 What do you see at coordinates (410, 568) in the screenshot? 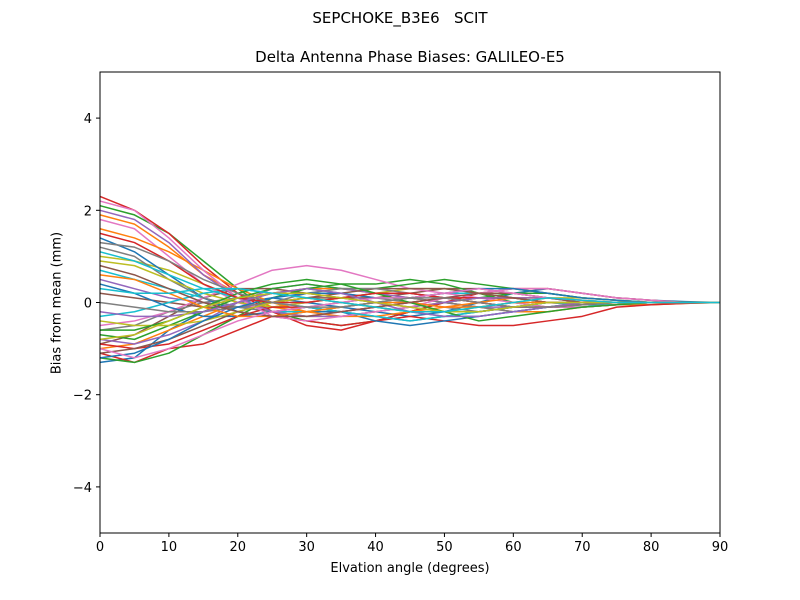
I see `x-axis-label: Elvation angle (degrees)` at bounding box center [410, 568].